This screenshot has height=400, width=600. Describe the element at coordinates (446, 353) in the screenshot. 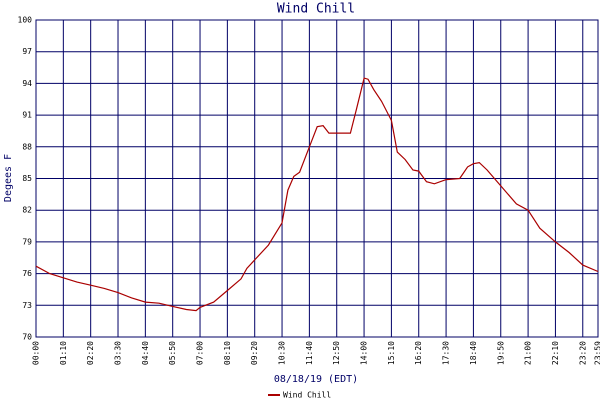

I see `x-tick-label: 17:30` at that location.